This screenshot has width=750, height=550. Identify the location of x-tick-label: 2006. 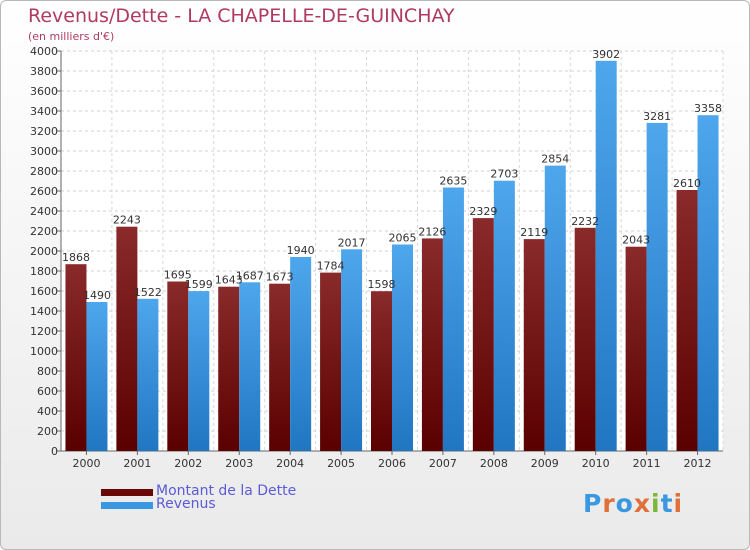
(392, 463).